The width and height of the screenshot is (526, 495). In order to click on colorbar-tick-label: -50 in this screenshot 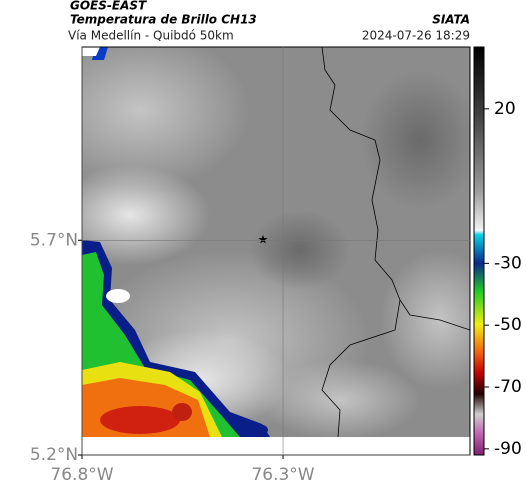, I will do `click(508, 325)`.